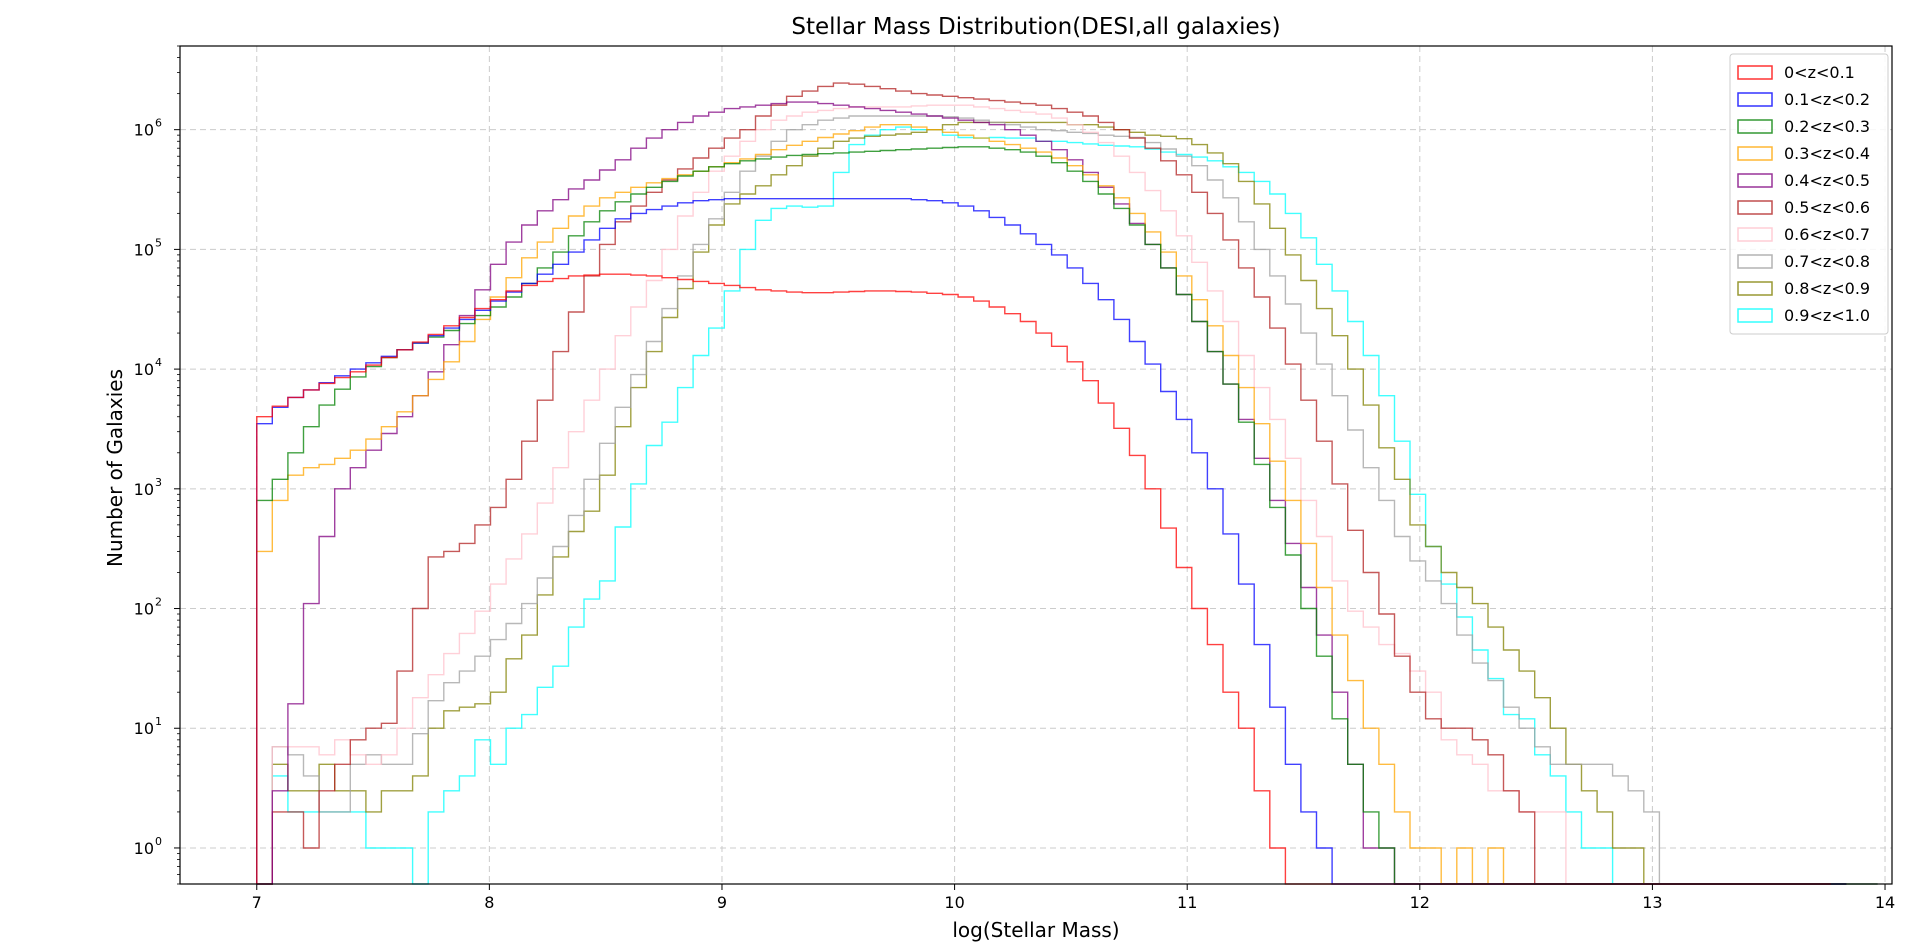 The image size is (1920, 950). Describe the element at coordinates (158, 123) in the screenshot. I see `y-tick-exponent: 6` at that location.